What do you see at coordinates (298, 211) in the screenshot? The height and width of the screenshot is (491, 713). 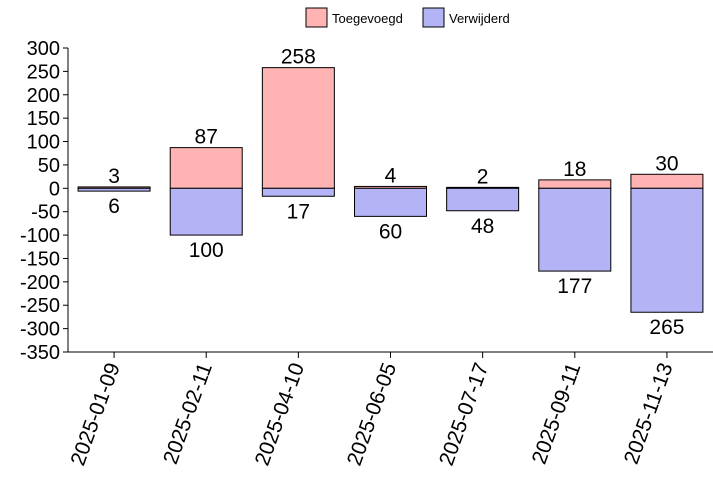 I see `data-label: 17` at bounding box center [298, 211].